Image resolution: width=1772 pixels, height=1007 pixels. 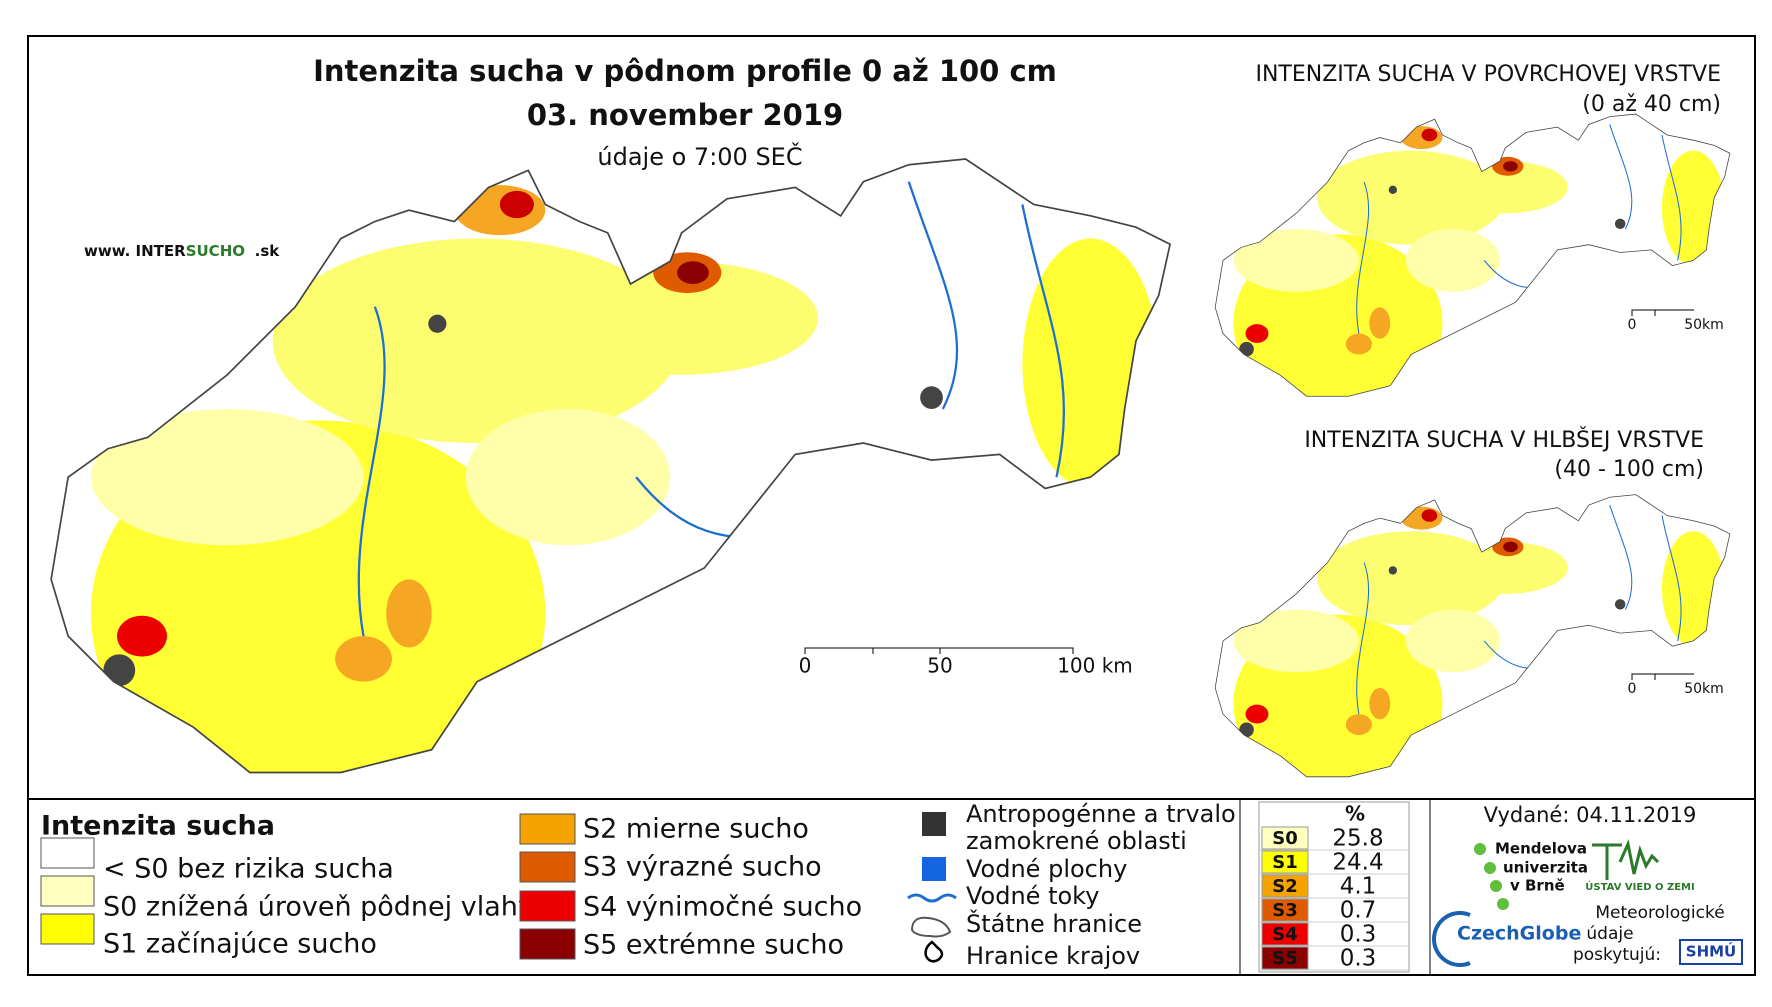 I want to click on site-suffix: .sk, so click(x=268, y=251).